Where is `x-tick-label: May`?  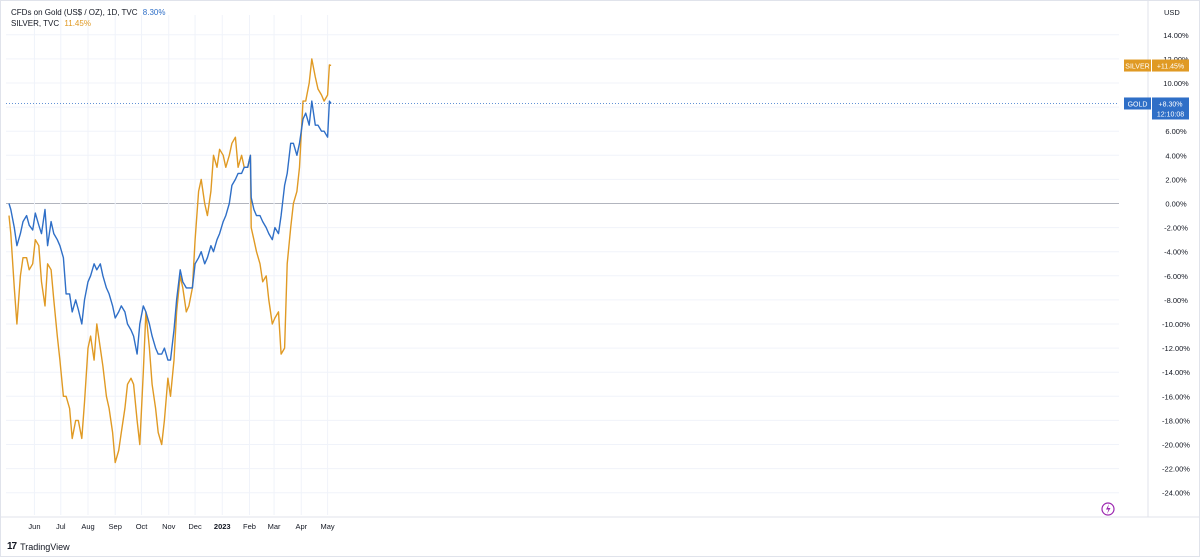
x-tick-label: May is located at coordinates (328, 526).